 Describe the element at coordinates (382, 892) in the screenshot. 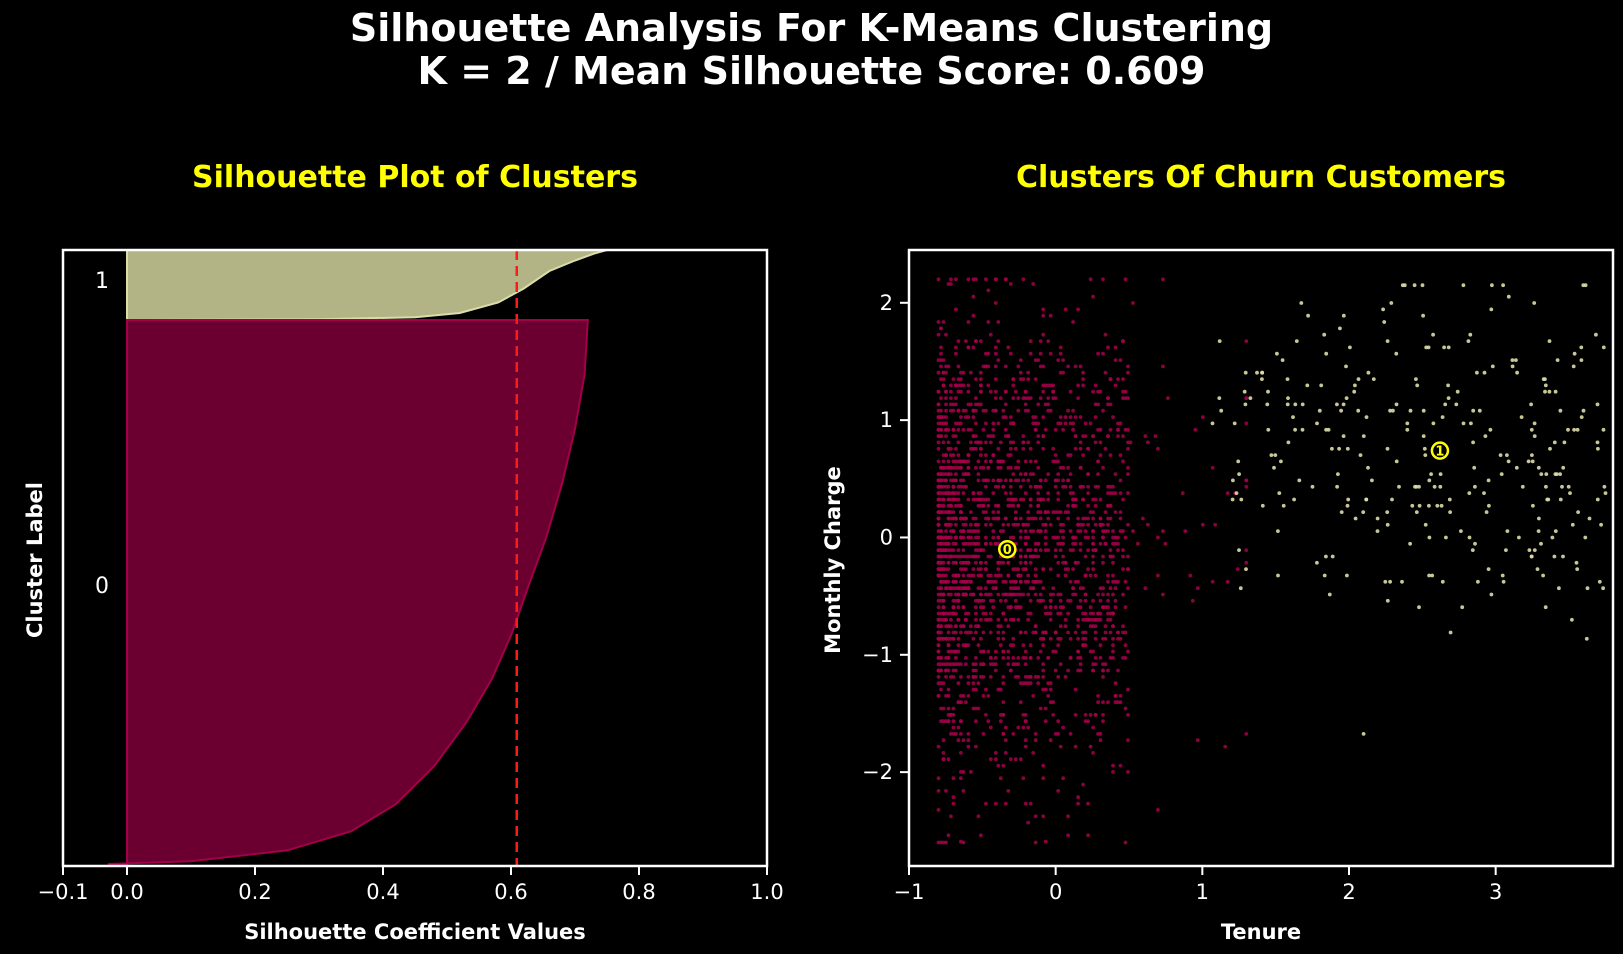

I see `silhouette-xtick-label: 0.4` at that location.